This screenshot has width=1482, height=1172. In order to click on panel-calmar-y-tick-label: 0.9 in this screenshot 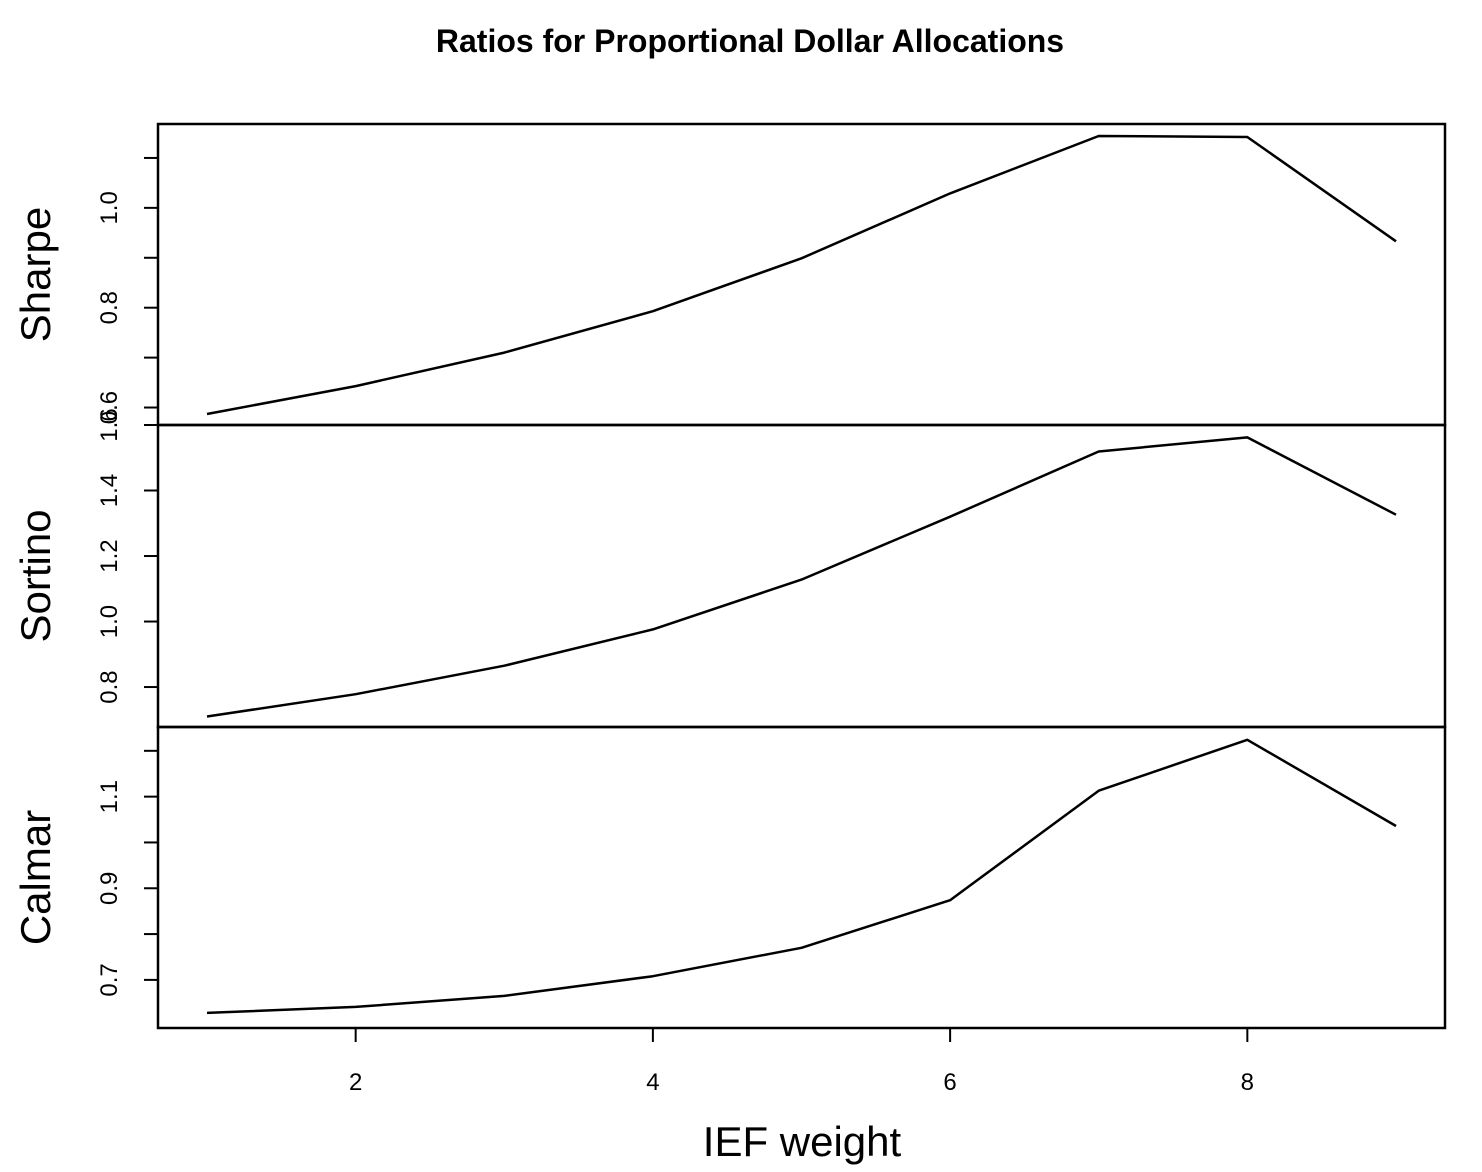, I will do `click(109, 888)`.